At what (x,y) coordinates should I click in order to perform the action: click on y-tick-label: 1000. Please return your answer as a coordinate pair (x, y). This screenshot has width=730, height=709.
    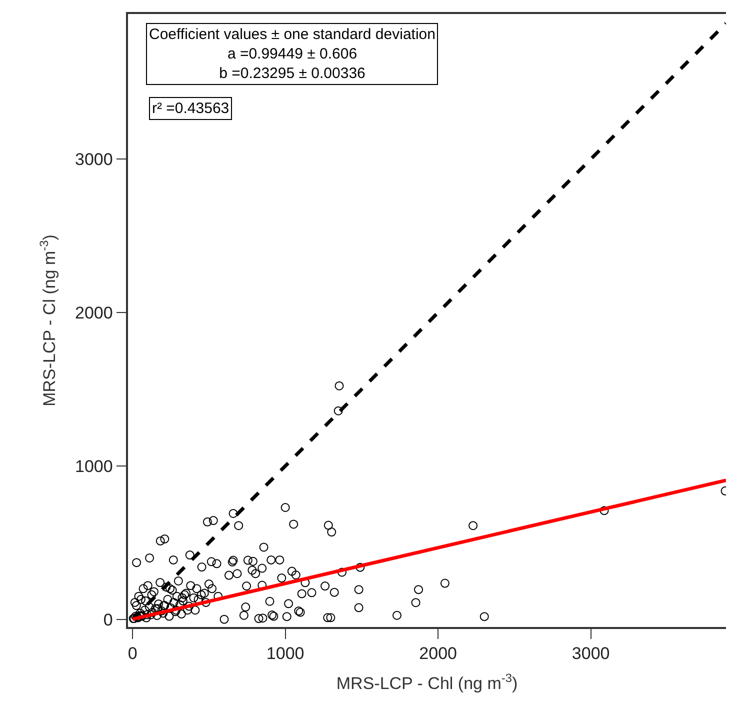
    Looking at the image, I should click on (94, 466).